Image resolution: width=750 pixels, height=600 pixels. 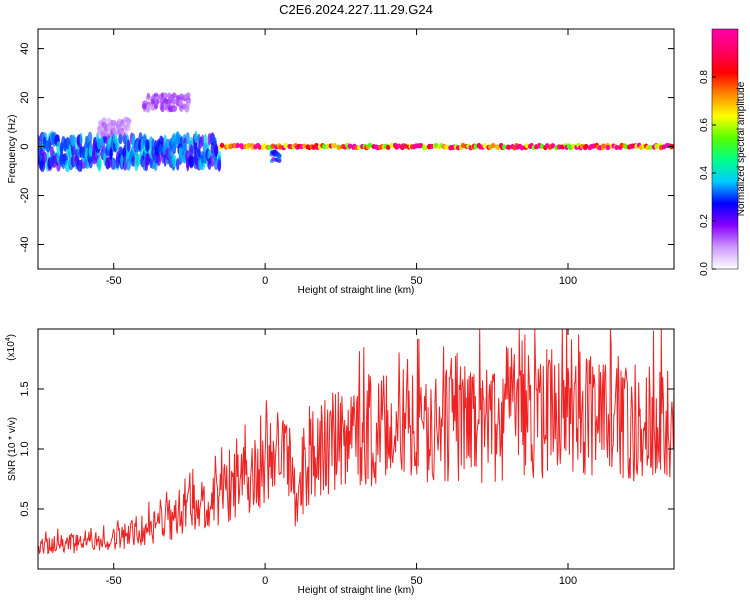 What do you see at coordinates (114, 281) in the screenshot?
I see `spectrogram-x-tick-label: -50` at bounding box center [114, 281].